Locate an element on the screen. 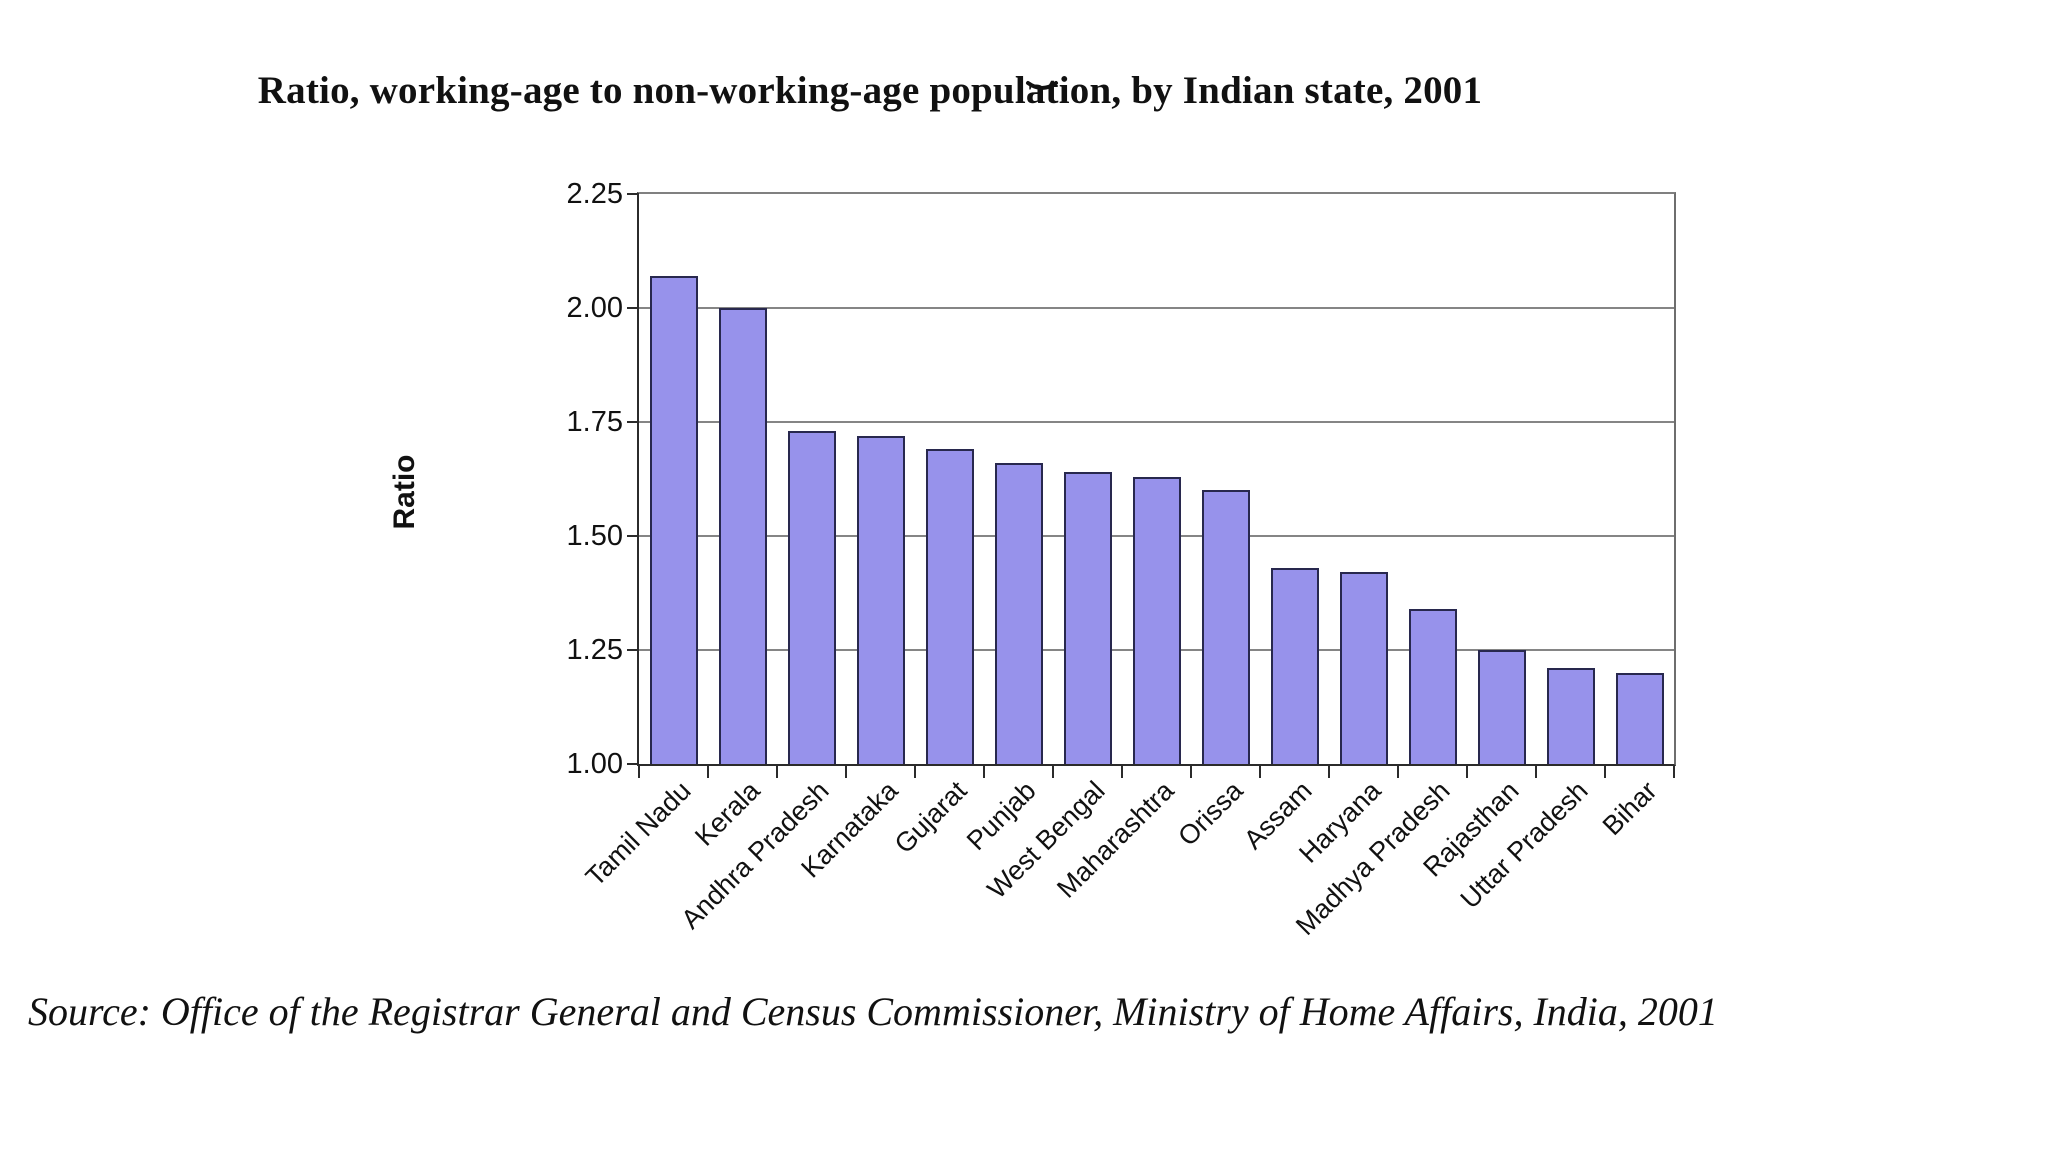 Image resolution: width=2048 pixels, height=1152 pixels. y-axis-title: Ratio is located at coordinates (404, 492).